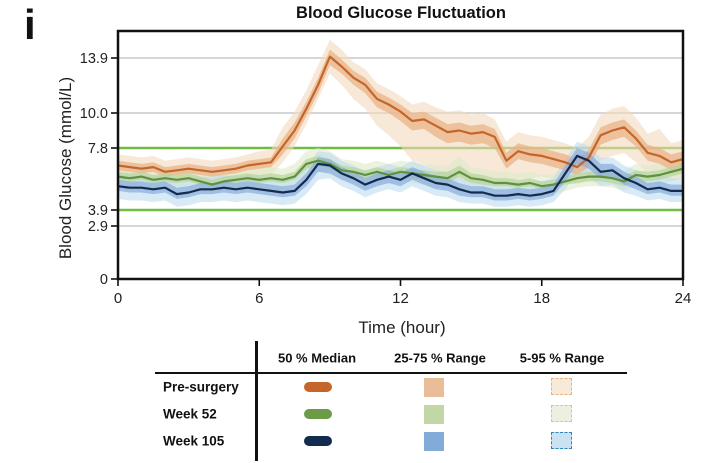  Describe the element at coordinates (30, 24) in the screenshot. I see `panel-label: i` at that location.